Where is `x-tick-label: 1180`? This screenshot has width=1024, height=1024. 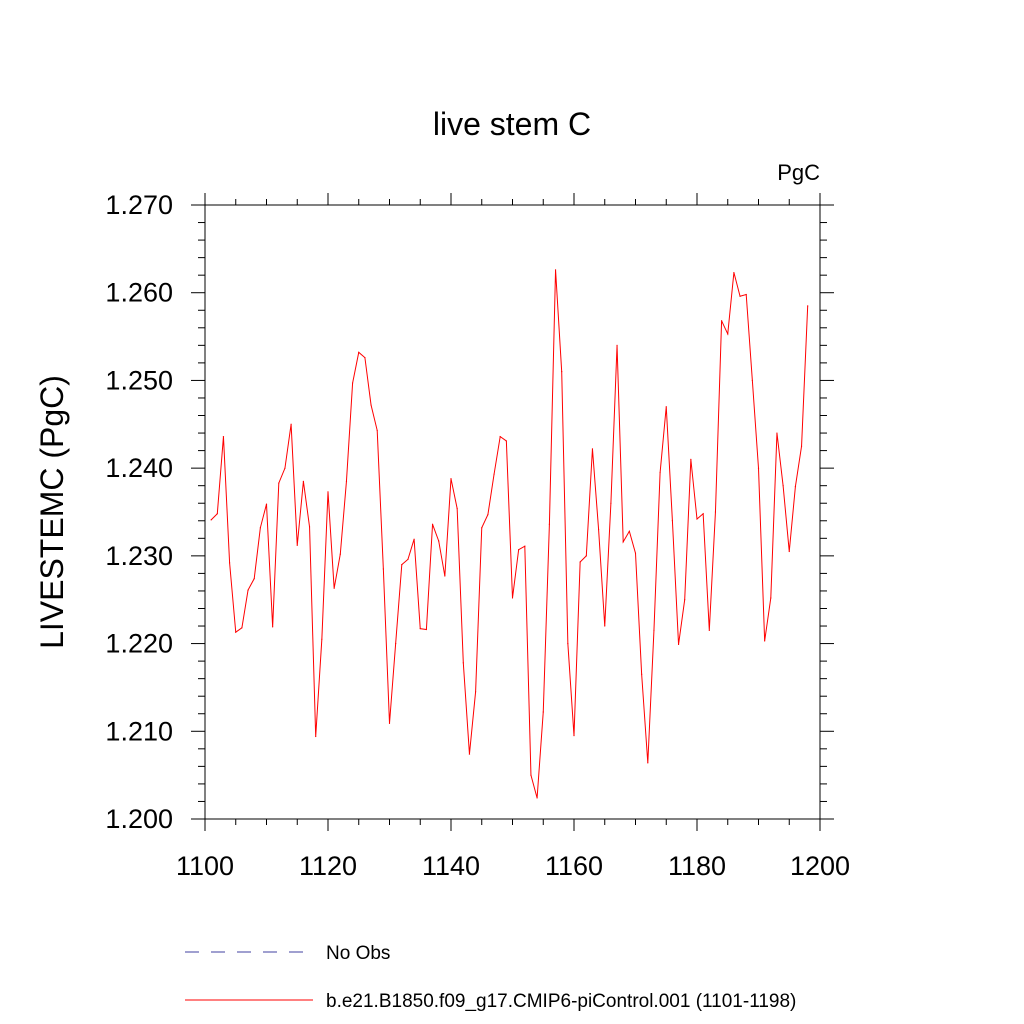
x-tick-label: 1180 is located at coordinates (697, 866).